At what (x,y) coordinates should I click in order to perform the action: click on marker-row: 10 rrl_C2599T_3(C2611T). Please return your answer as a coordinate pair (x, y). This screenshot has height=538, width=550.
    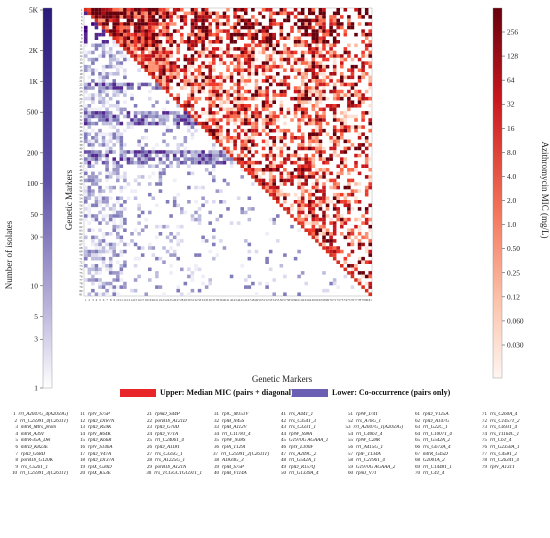
    Looking at the image, I should click on (37, 474).